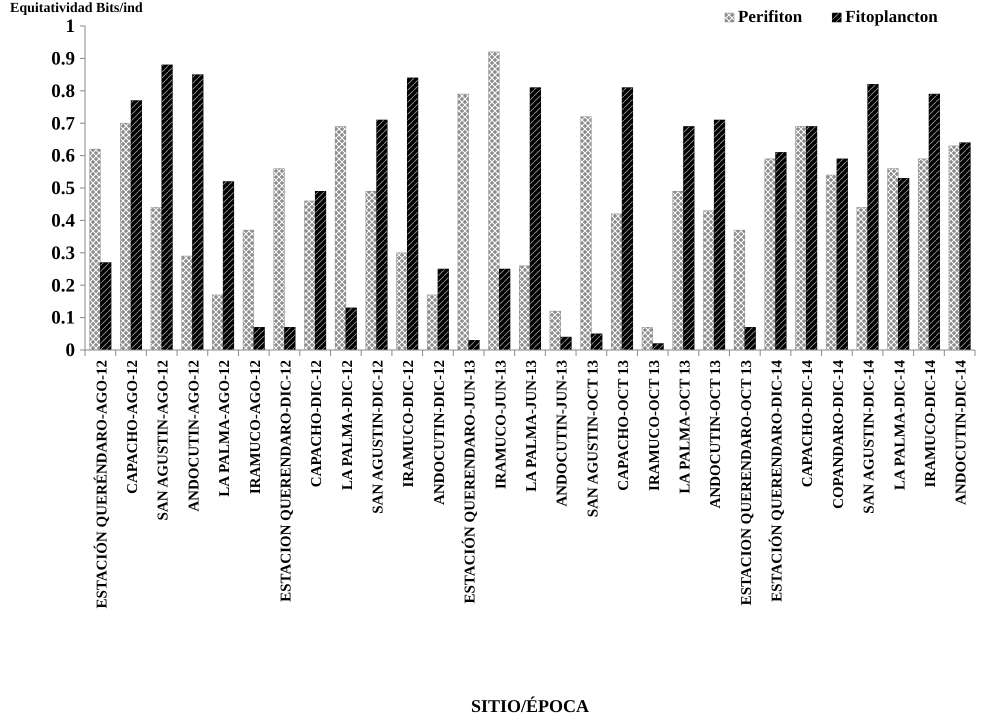 The image size is (992, 721). What do you see at coordinates (101, 484) in the screenshot?
I see `x-tick-label: ESTACIÓN QUERÉNDARO-AGO-12` at bounding box center [101, 484].